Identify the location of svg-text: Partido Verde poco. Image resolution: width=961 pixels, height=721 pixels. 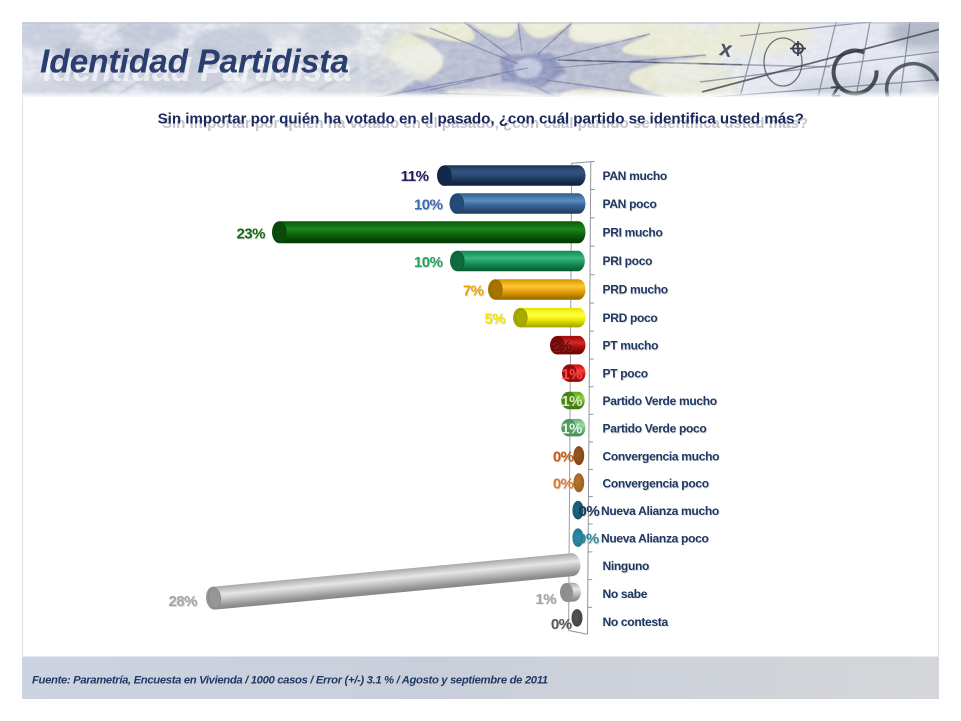
(655, 429).